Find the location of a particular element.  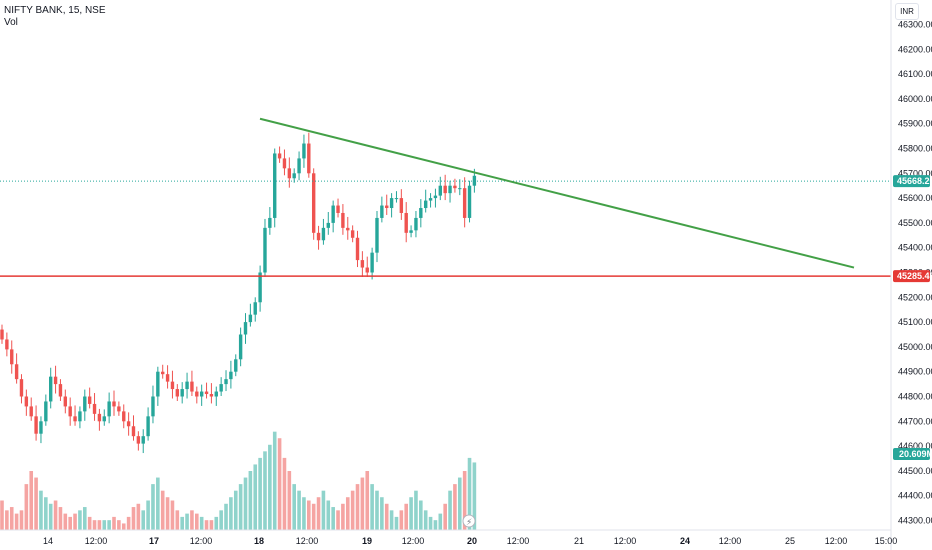

time-tick-label: 14 is located at coordinates (48, 541).